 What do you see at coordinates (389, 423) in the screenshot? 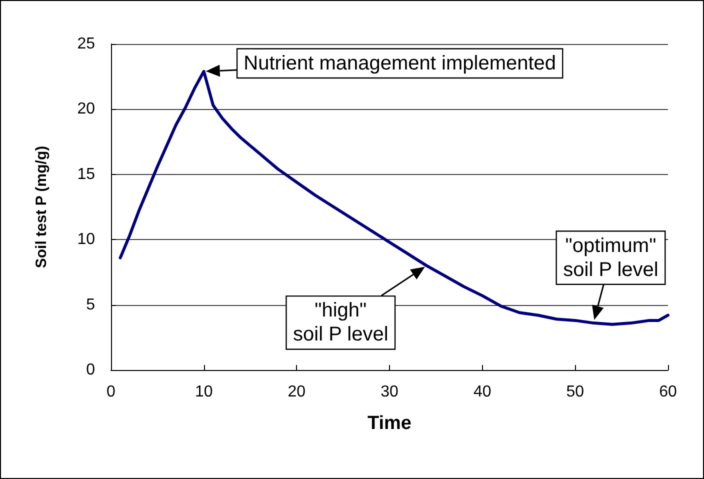
I see `x-axis-title: Time` at bounding box center [389, 423].